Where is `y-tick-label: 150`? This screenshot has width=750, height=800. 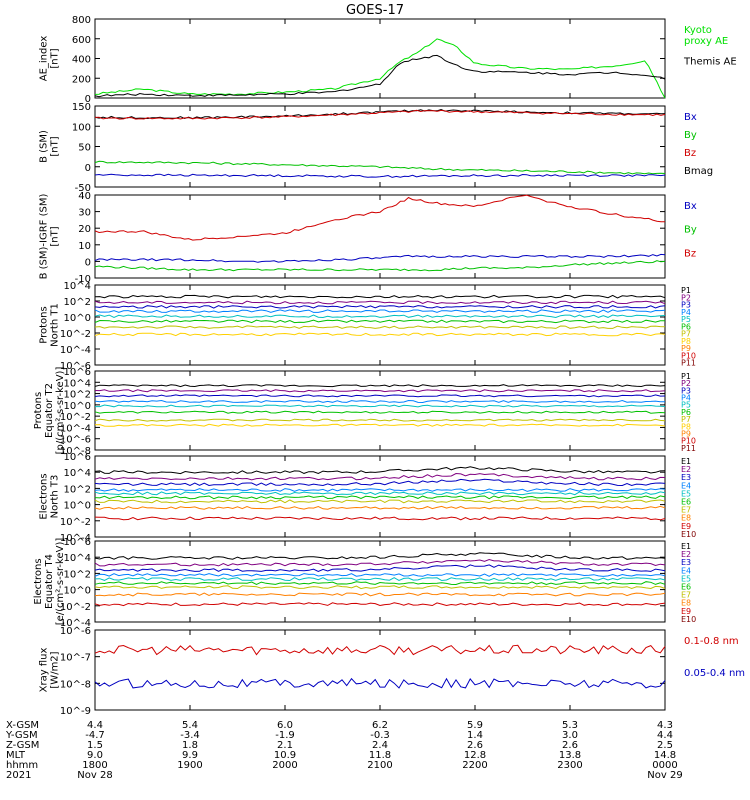 y-tick-label: 150 is located at coordinates (81, 107).